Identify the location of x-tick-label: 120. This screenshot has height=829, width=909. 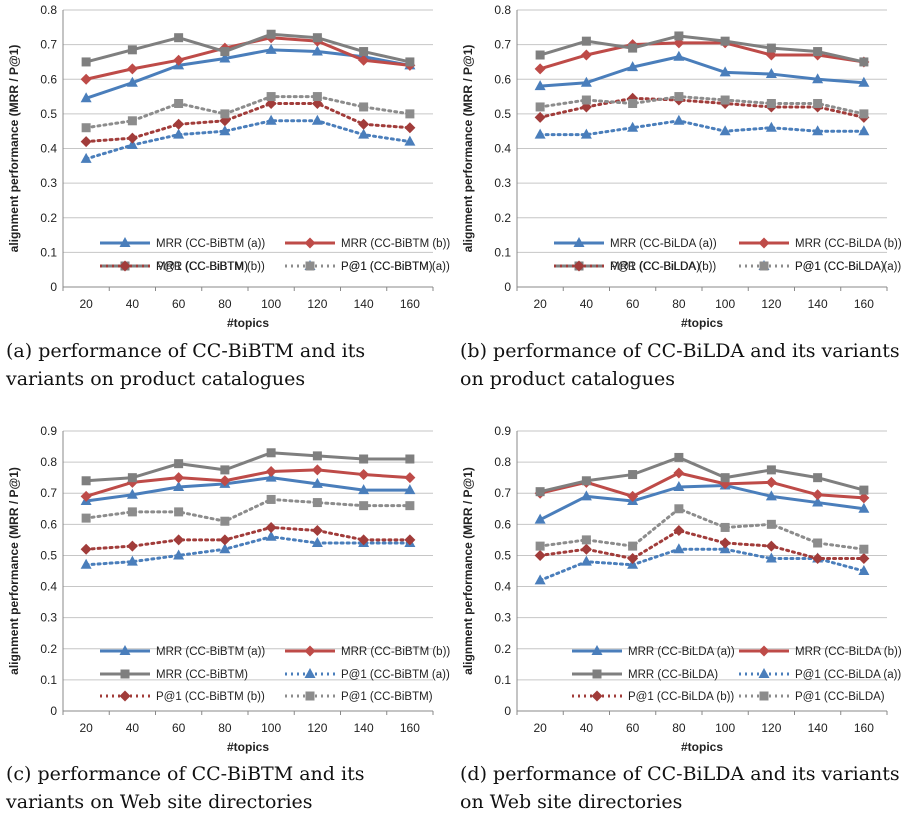
(317, 728).